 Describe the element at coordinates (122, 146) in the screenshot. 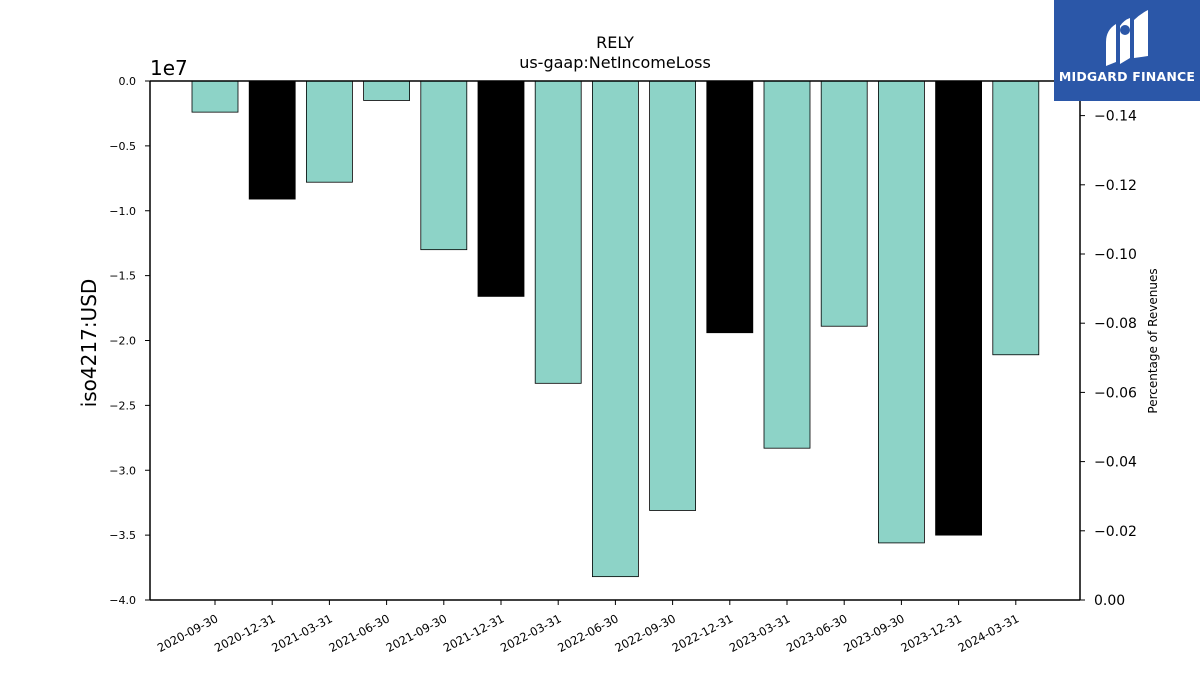

I see `y-tick-label: −0.5` at that location.